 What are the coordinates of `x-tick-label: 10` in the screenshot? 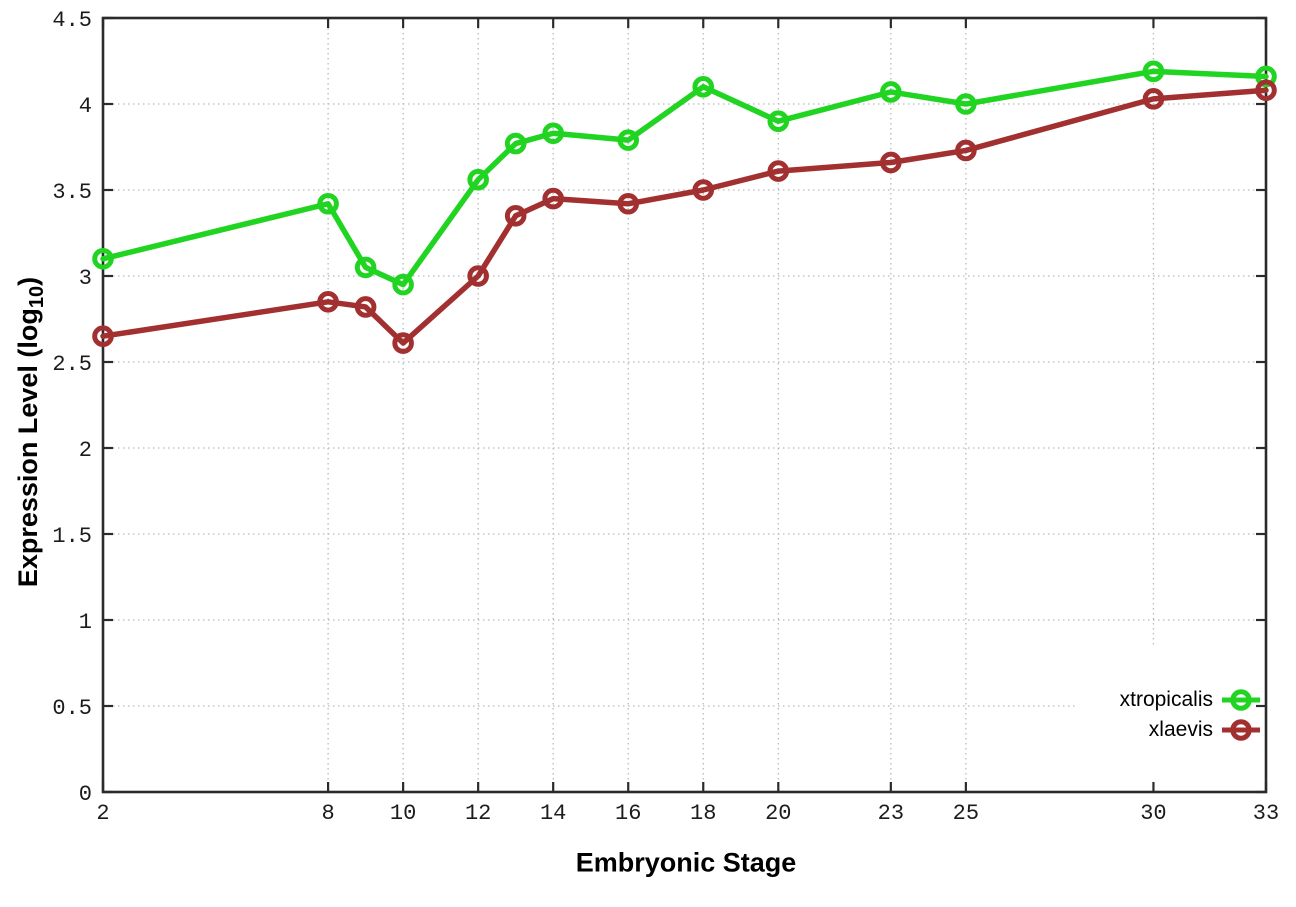 It's located at (403, 813).